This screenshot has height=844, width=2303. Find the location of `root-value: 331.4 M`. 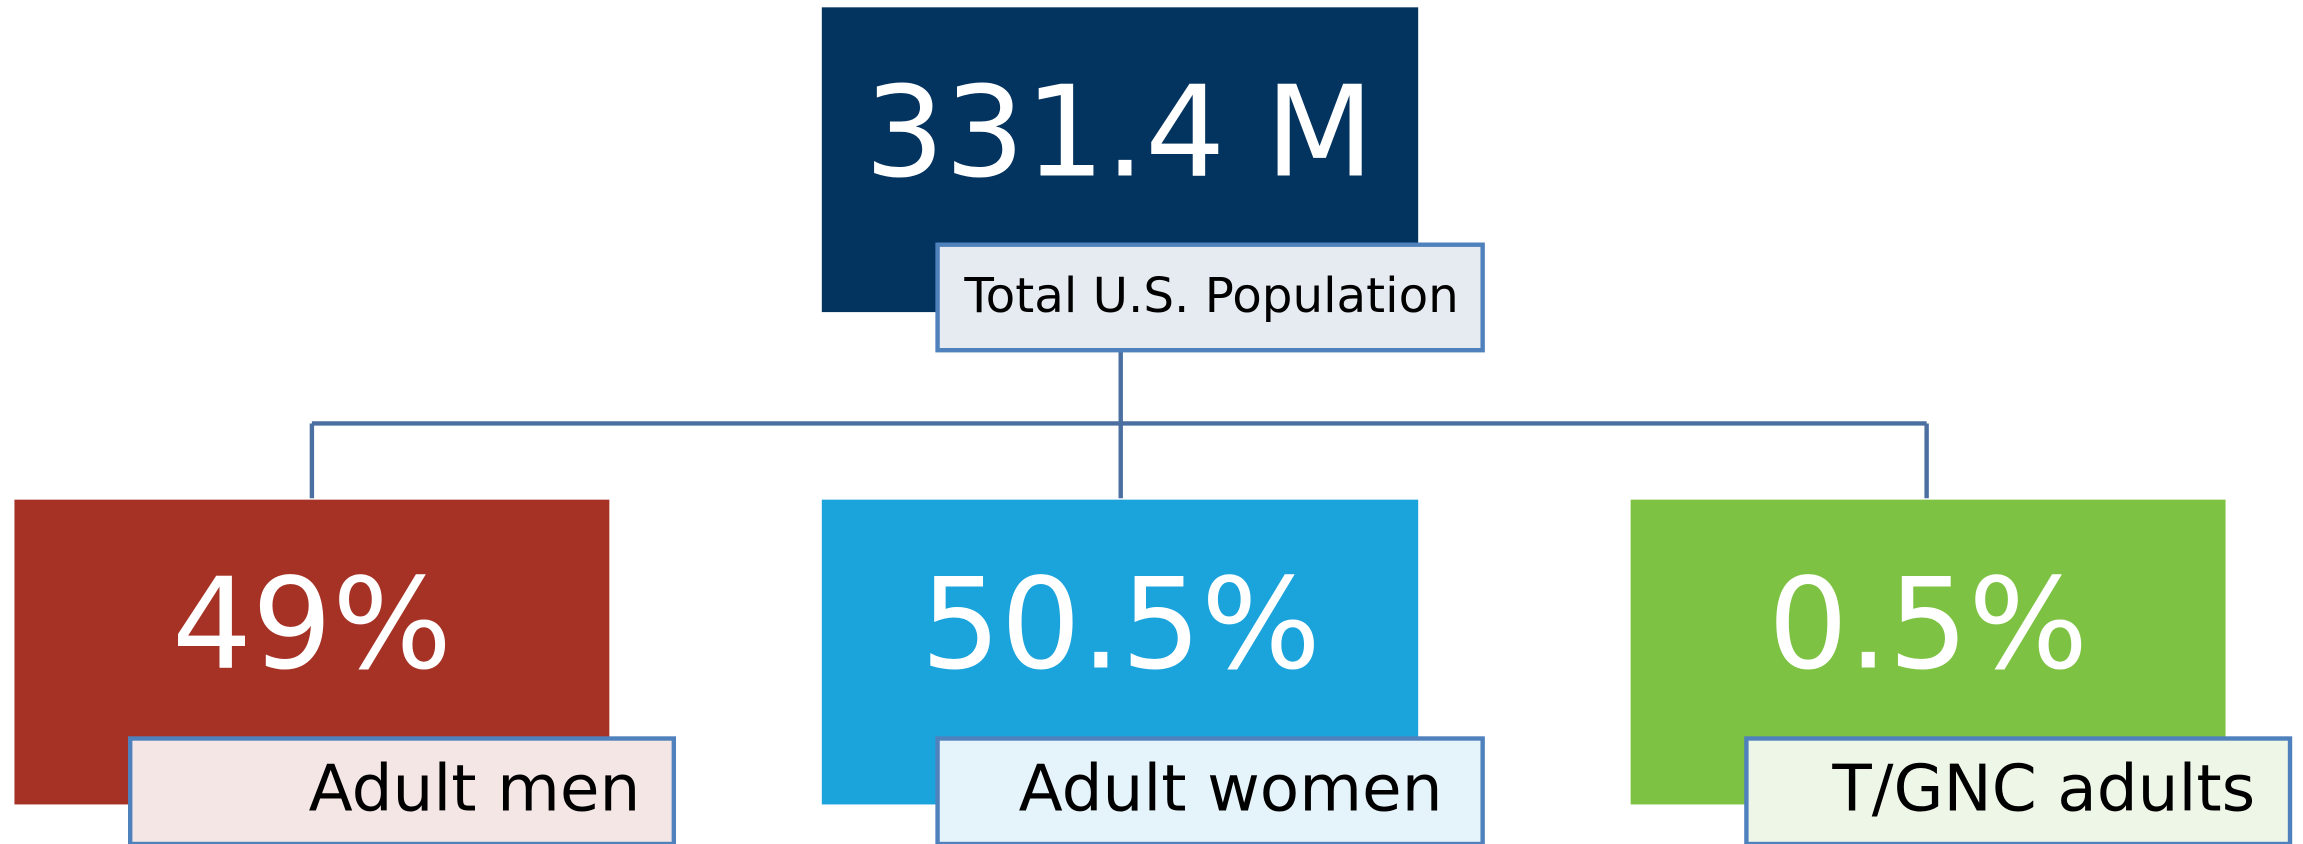

root-value: 331.4 M is located at coordinates (1119, 131).